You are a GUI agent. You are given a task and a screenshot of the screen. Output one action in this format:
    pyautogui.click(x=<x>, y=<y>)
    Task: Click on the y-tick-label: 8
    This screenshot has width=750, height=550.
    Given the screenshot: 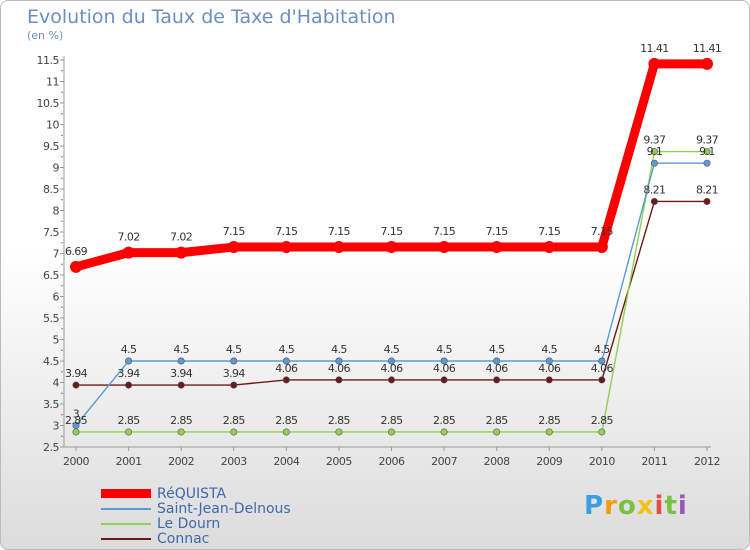 What is the action you would take?
    pyautogui.click(x=56, y=211)
    